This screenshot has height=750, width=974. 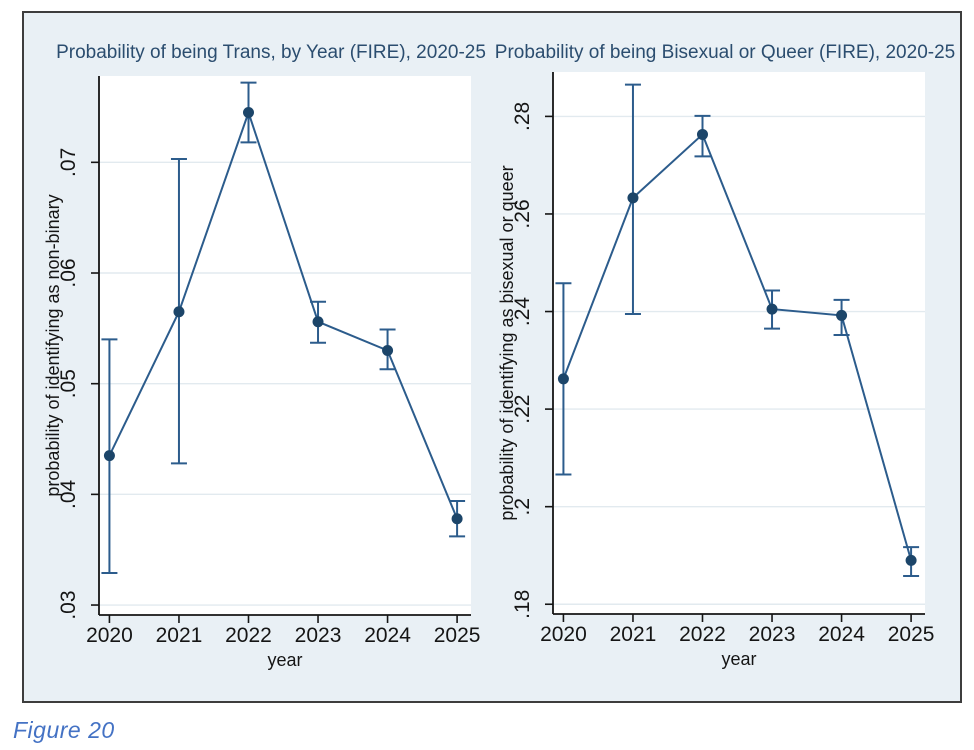 I want to click on y-tick-label: .22, so click(x=522, y=409).